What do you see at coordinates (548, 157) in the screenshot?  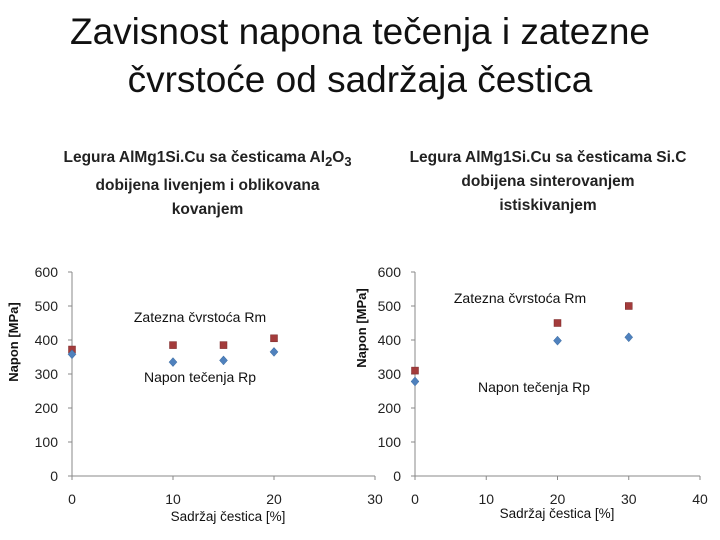 I see `right-panel-title-line1: Legura AlMg1Si.Cu sa česticama Si.C` at bounding box center [548, 157].